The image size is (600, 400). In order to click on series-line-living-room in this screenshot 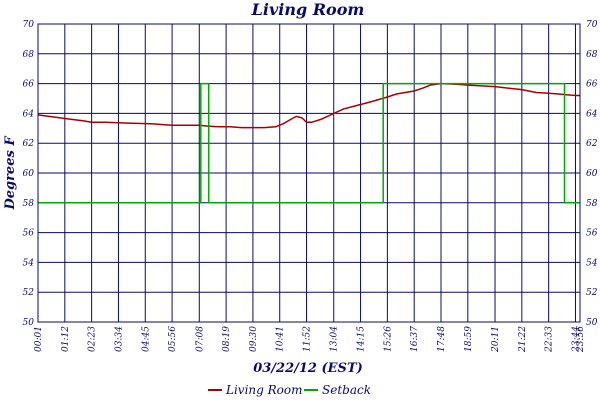, I will do `click(308, 105)`.